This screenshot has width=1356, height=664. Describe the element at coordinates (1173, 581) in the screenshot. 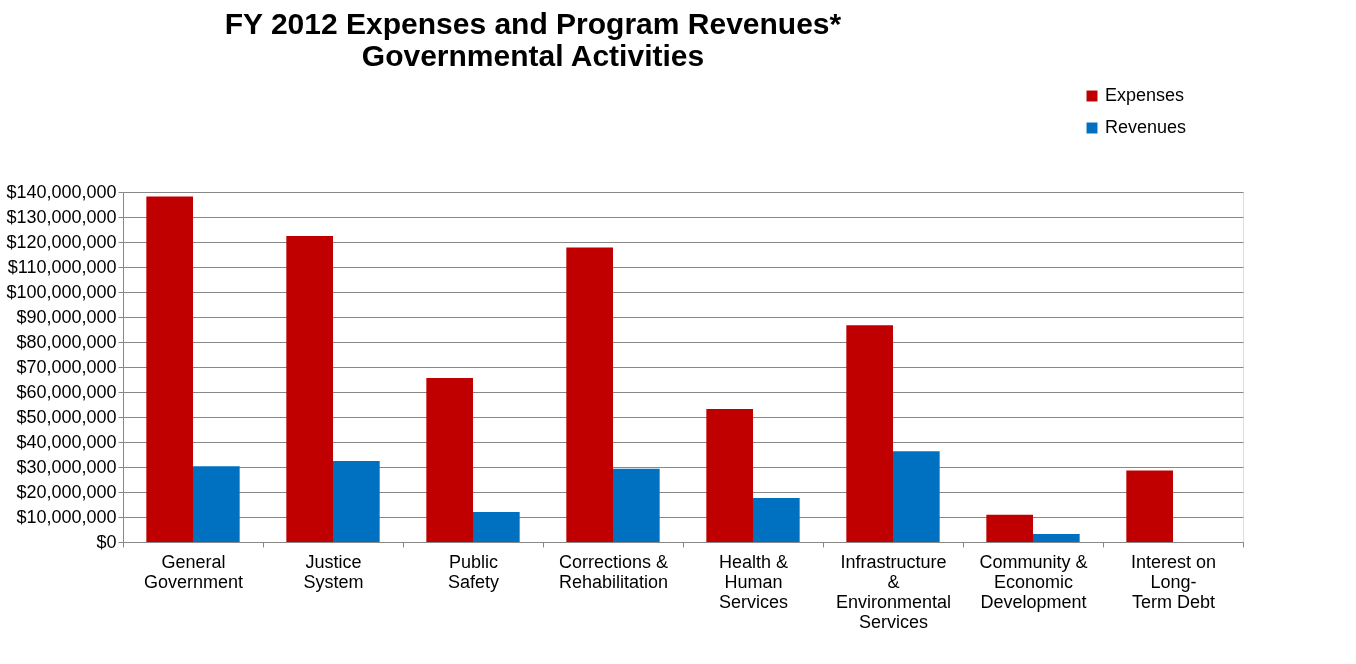

I see `x-tick-label: Interest on Long- Term Debt` at that location.